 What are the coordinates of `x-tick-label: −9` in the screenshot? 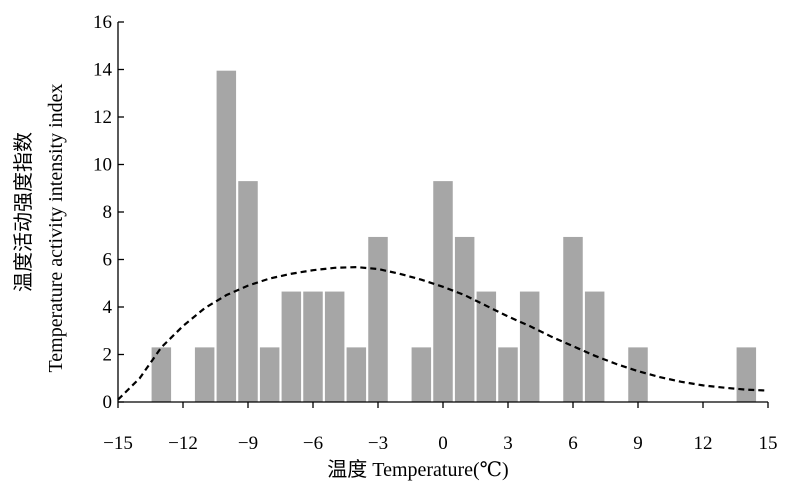 It's located at (248, 443).